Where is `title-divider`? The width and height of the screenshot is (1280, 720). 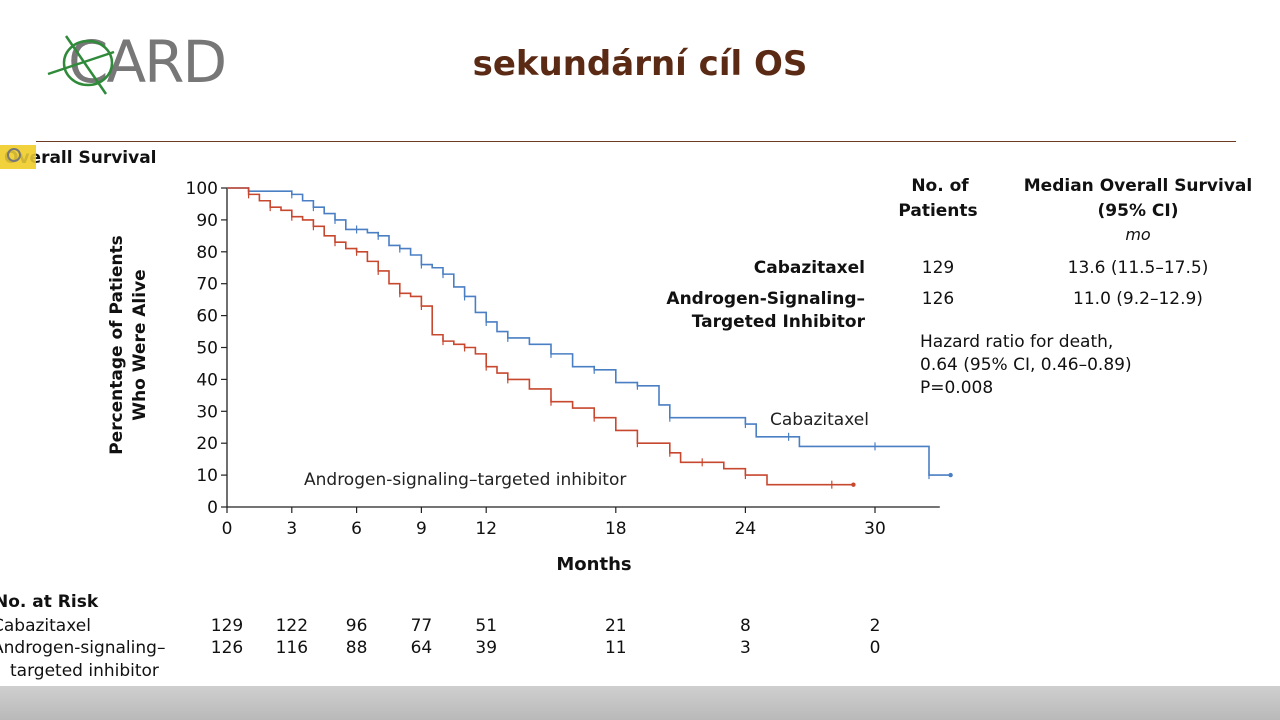 title-divider is located at coordinates (636, 141).